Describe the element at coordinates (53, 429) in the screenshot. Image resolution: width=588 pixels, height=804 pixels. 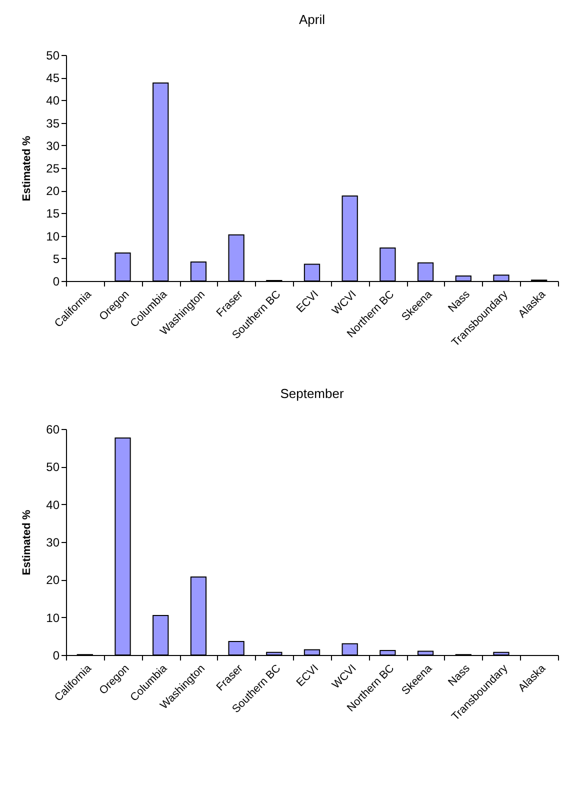
I see `y-tick-label: 60` at that location.